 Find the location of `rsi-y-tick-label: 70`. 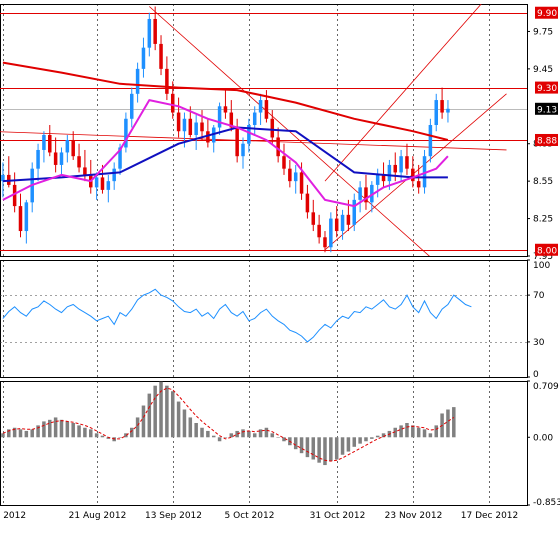

rsi-y-tick-label: 70 is located at coordinates (539, 296).